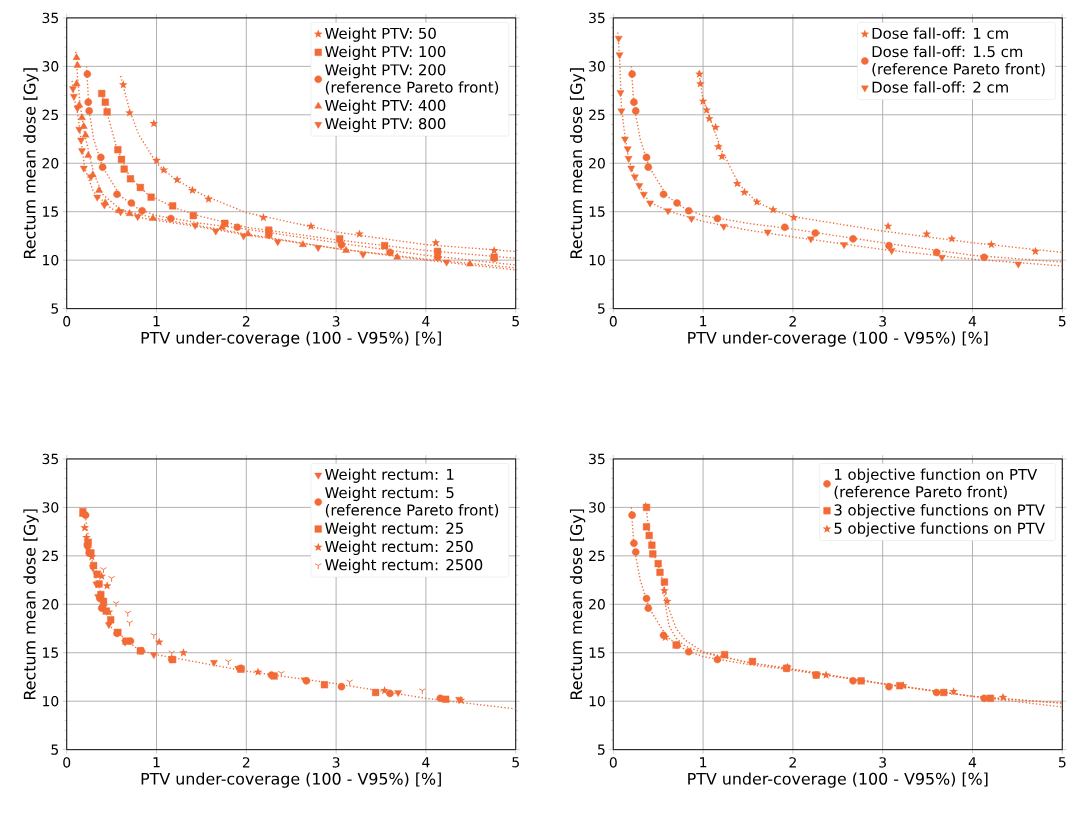 The image size is (1070, 826). Describe the element at coordinates (412, 502) in the screenshot. I see `legend-label: Weight rectum: 5 (reference Pareto front)` at that location.